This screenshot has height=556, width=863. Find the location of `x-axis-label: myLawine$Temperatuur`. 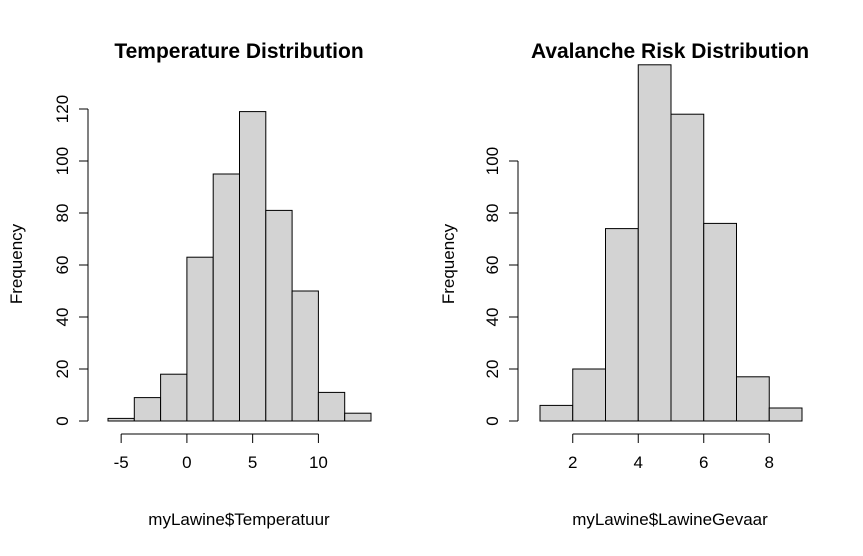

x-axis-label: myLawine$Temperatuur is located at coordinates (239, 519).